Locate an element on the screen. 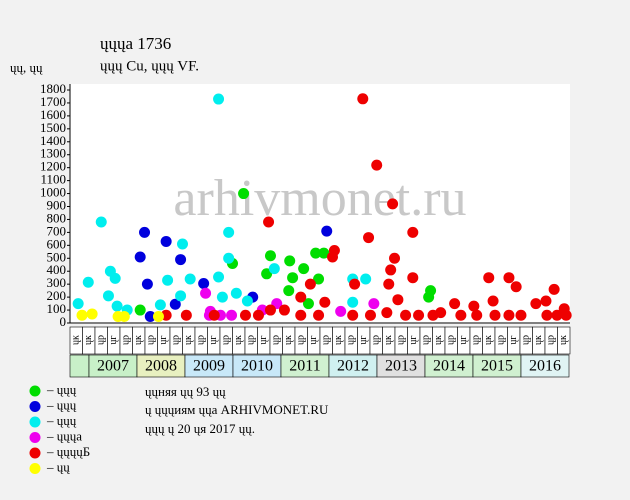 The image size is (630, 500). year-label: 2013 is located at coordinates (401, 366).